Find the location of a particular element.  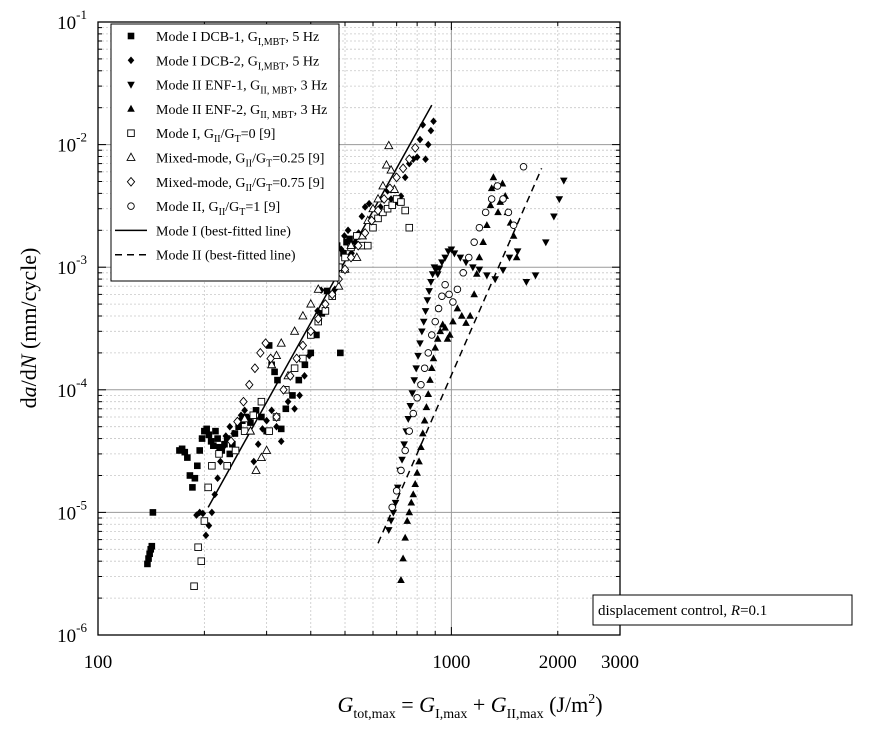

y-tick-label: 10⁻⁵ is located at coordinates (72, 510).